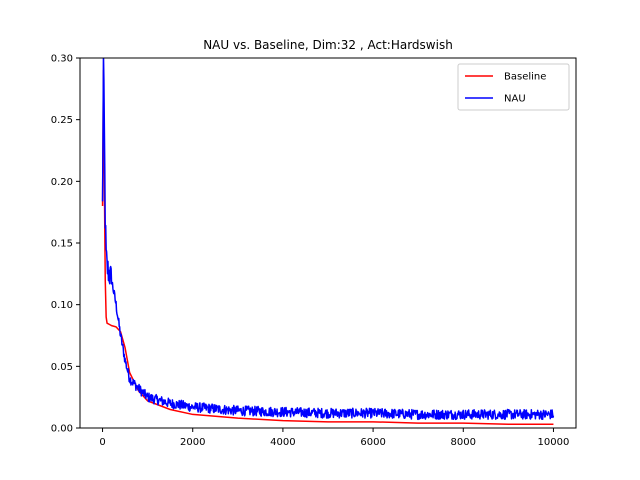 Image resolution: width=640 pixels, height=480 pixels. Describe the element at coordinates (62, 59) in the screenshot. I see `y-tick-label: 0.30` at that location.